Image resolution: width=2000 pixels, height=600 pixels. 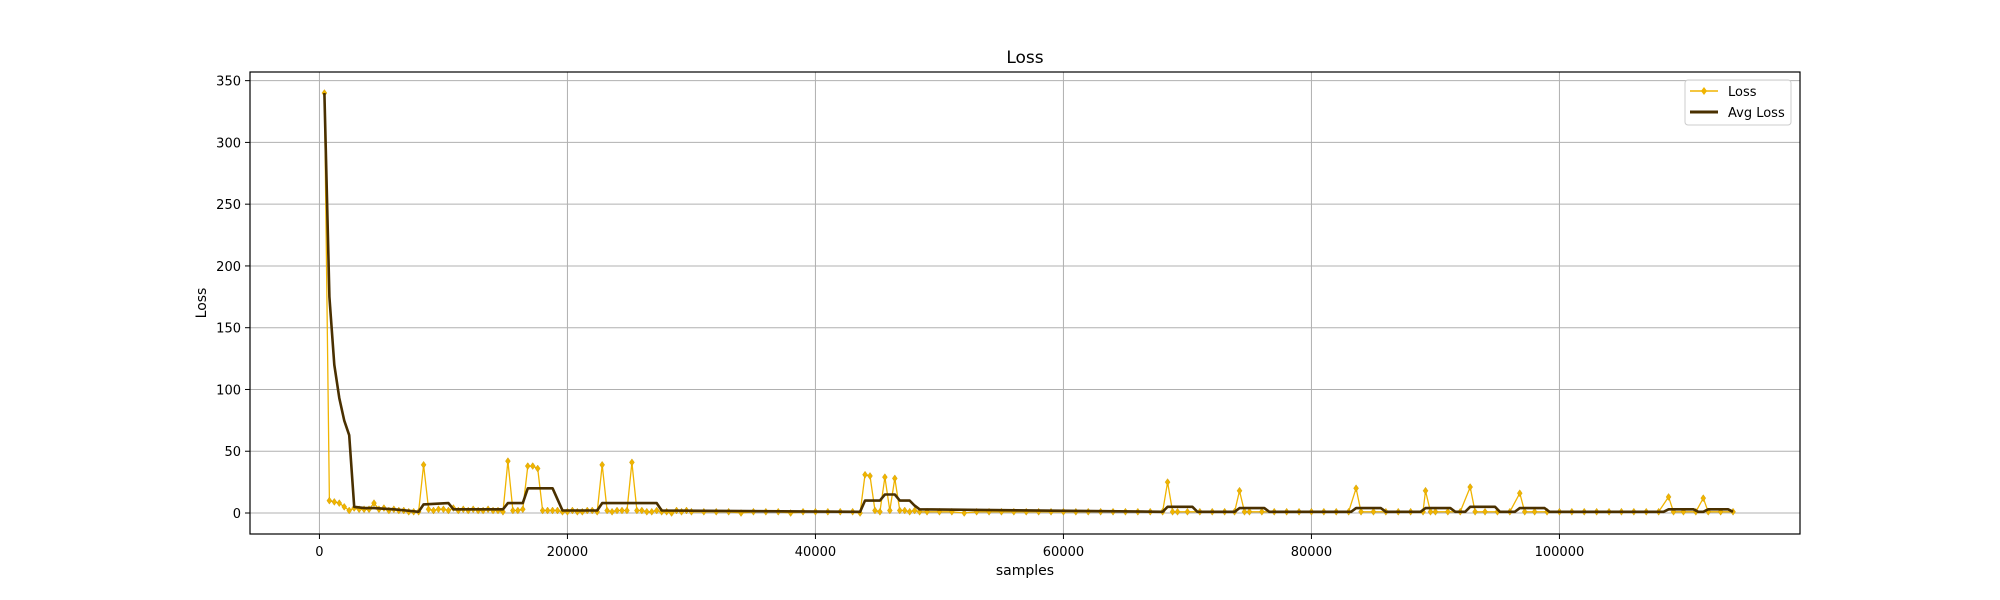 I want to click on x-tick-label: 20000, so click(x=567, y=552).